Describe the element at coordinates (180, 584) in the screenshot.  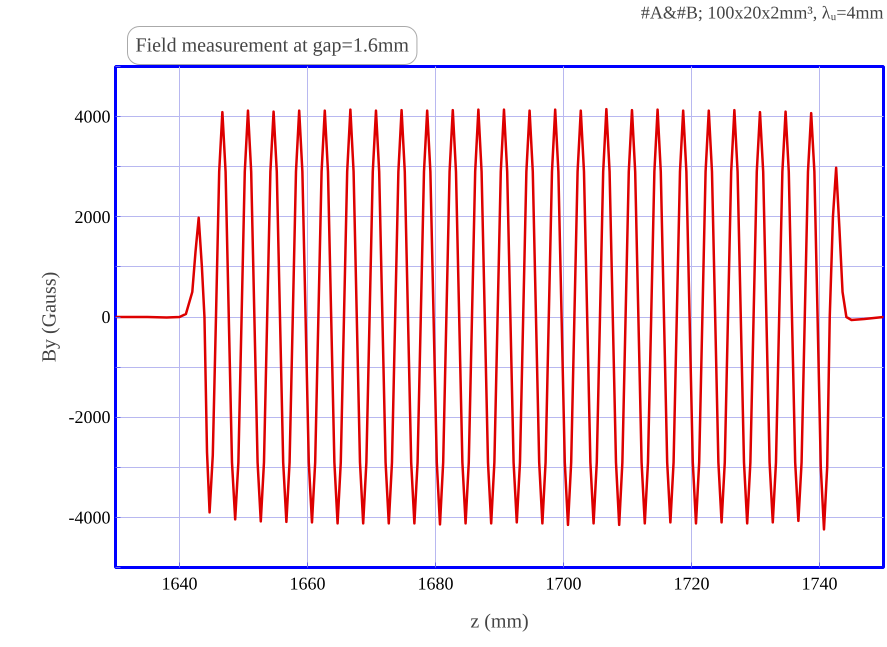
I see `x-tick-label: 1640` at that location.